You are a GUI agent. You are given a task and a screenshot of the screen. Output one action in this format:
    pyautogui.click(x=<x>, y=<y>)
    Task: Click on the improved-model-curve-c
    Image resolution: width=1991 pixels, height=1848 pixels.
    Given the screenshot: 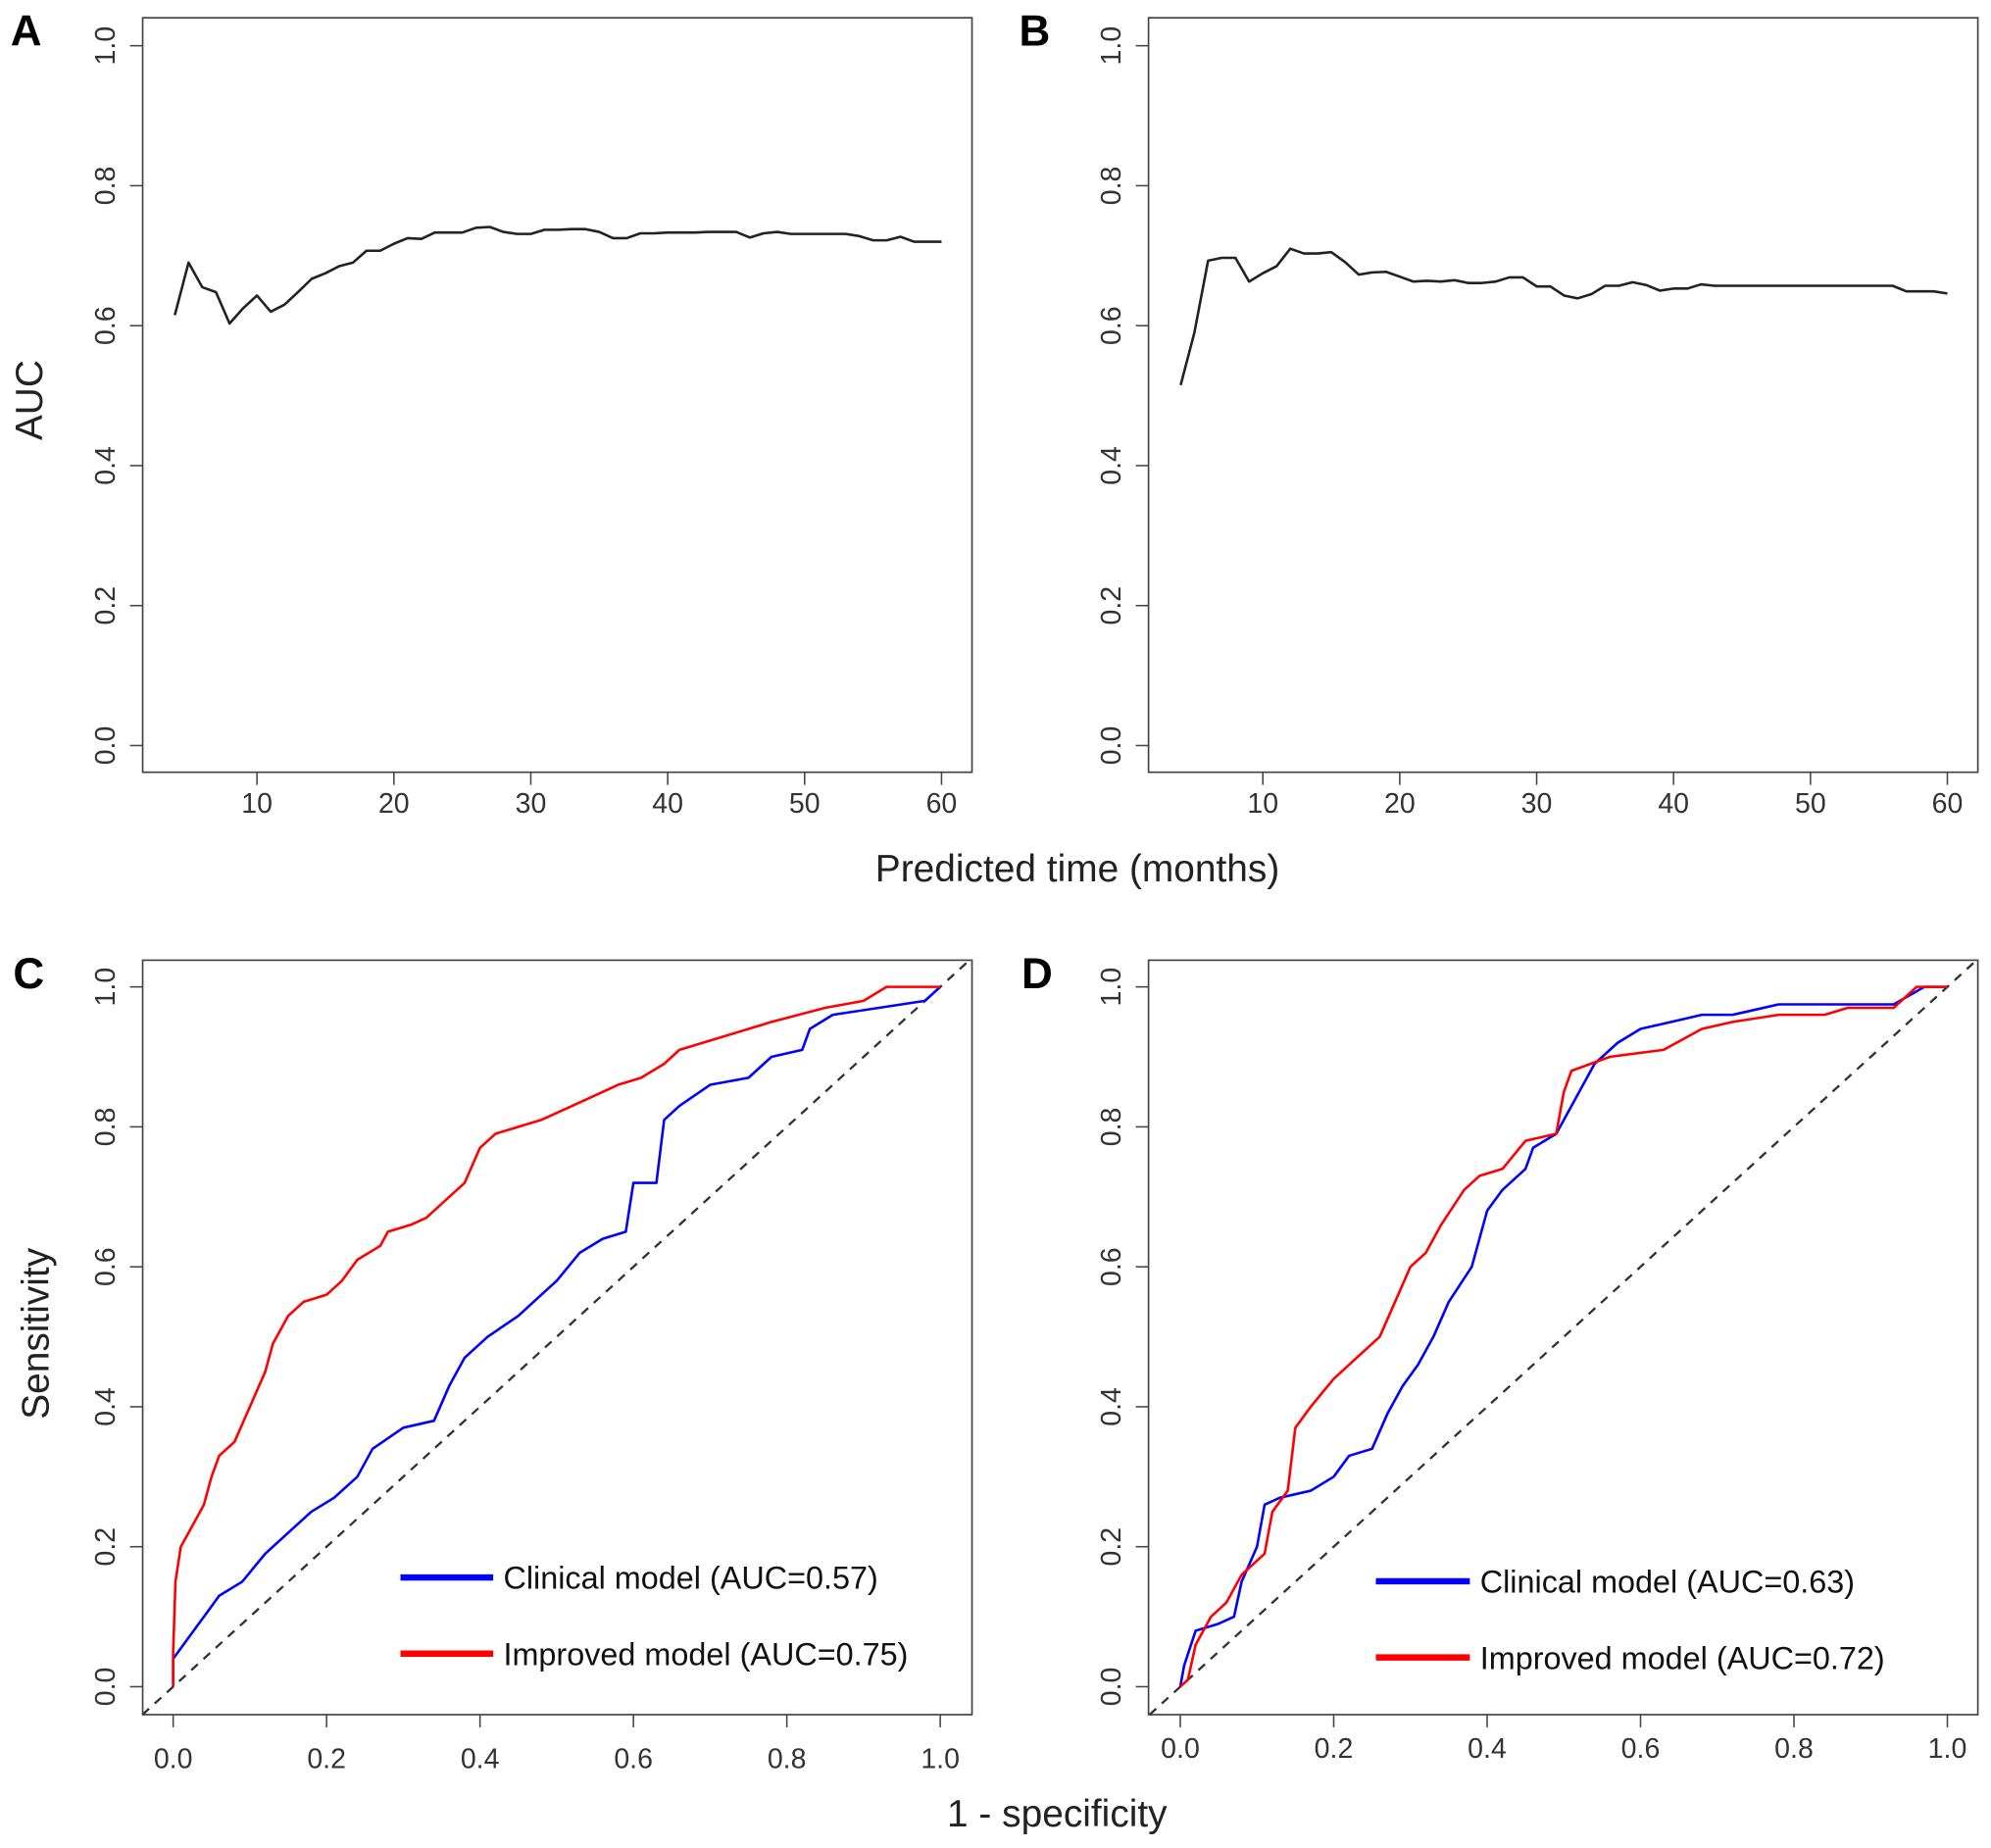 What is the action you would take?
    pyautogui.click(x=556, y=1336)
    